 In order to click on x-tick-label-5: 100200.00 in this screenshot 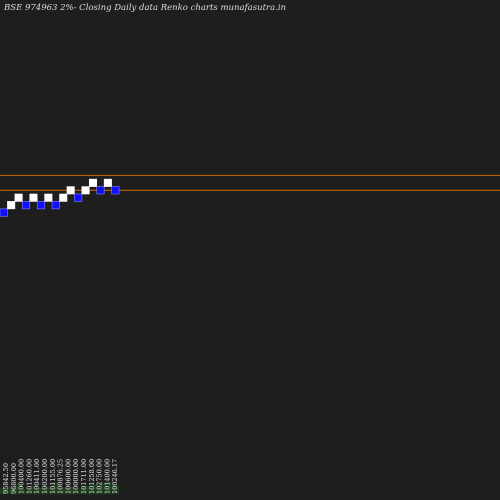, I will do `click(45, 476)`.